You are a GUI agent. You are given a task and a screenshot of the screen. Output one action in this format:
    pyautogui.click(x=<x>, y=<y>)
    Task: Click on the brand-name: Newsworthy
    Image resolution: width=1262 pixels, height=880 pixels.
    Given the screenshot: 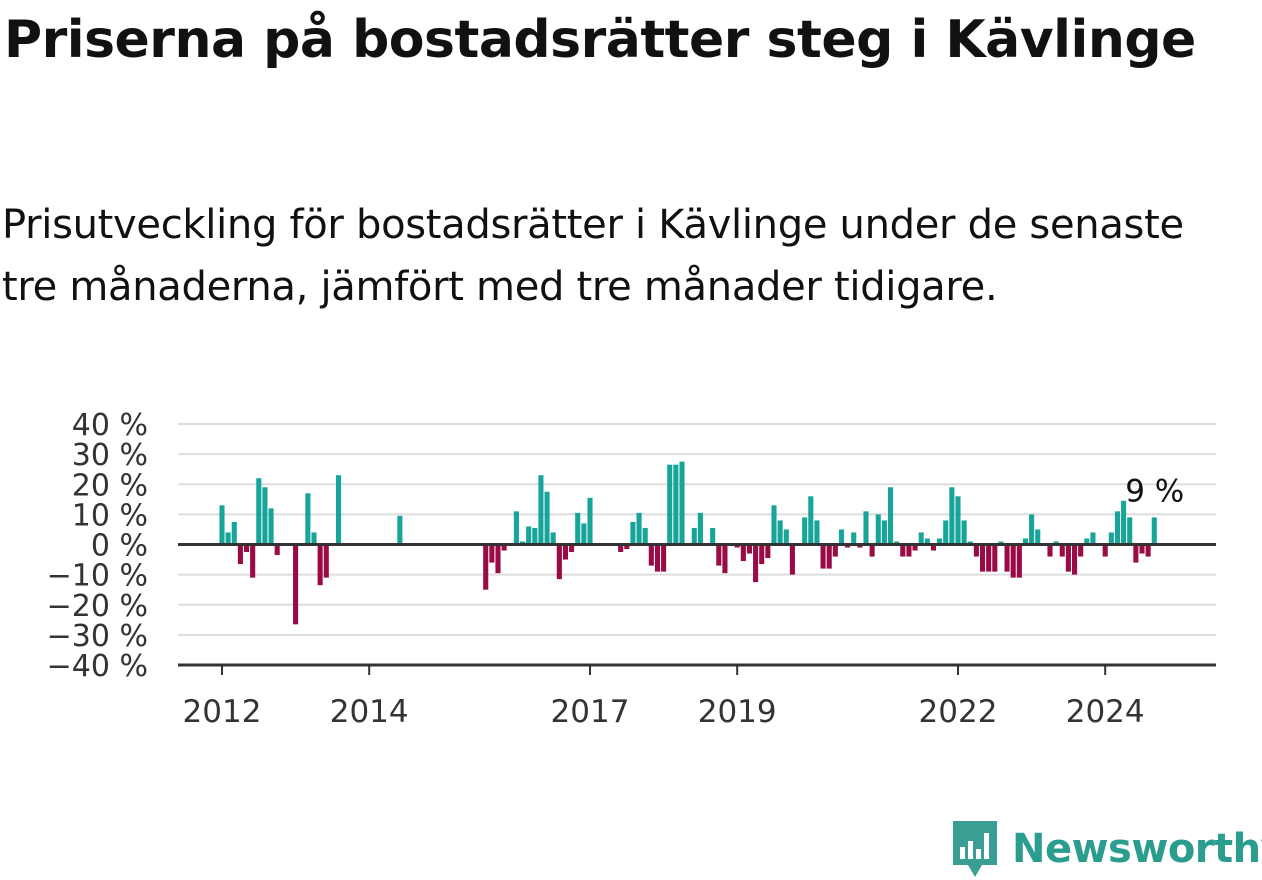 What is the action you would take?
    pyautogui.click(x=1137, y=849)
    